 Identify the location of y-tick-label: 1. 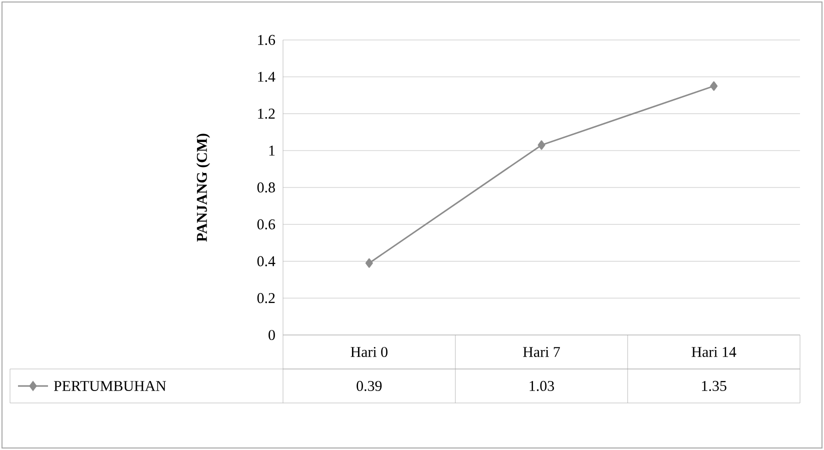
(272, 151).